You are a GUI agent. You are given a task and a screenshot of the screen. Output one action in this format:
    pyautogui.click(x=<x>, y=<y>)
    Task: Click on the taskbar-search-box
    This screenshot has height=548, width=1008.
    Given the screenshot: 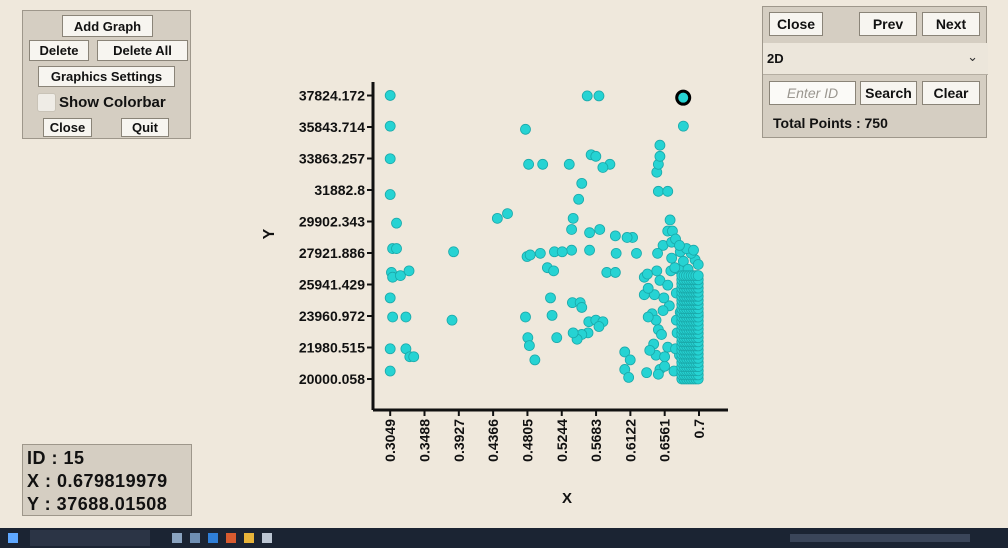 What is the action you would take?
    pyautogui.click(x=90, y=538)
    